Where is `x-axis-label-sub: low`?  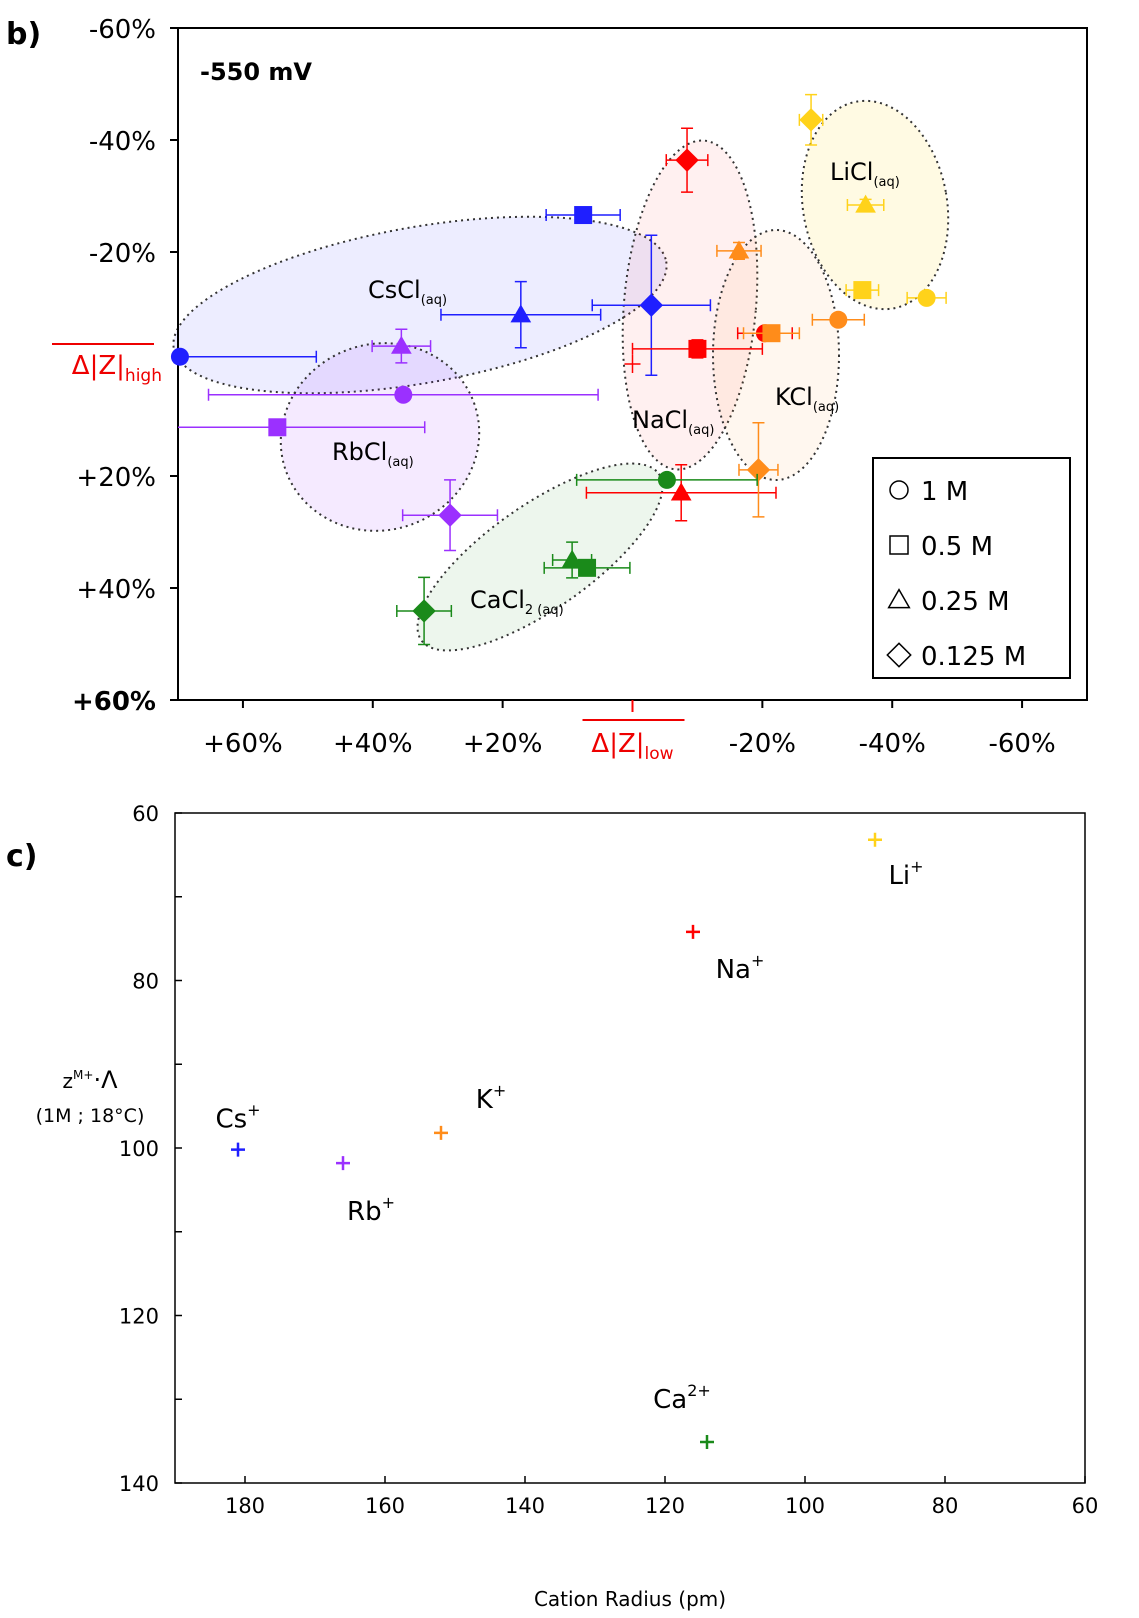 x-axis-label-sub: low is located at coordinates (659, 754).